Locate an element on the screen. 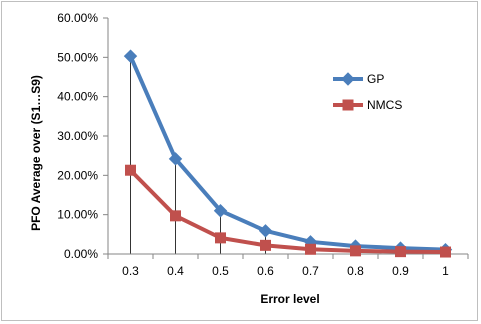 This screenshot has height=324, width=481. legend-item-nmcs: NMCS is located at coordinates (367, 105).